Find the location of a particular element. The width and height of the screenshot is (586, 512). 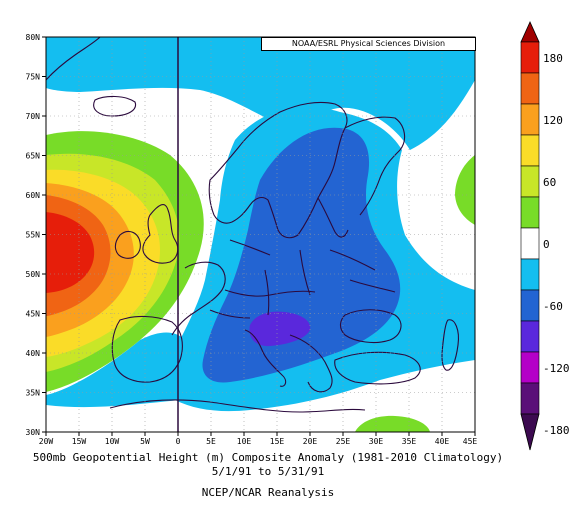

colorbar: 180 120 60 0 -60 -120 -180 is located at coordinates (545, 236).